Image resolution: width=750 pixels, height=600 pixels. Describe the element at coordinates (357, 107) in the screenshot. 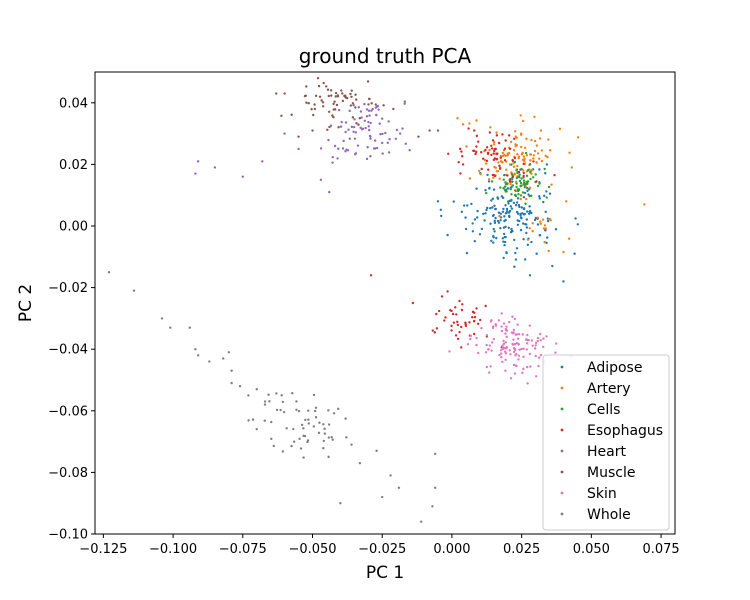

I see `series-muscle` at that location.